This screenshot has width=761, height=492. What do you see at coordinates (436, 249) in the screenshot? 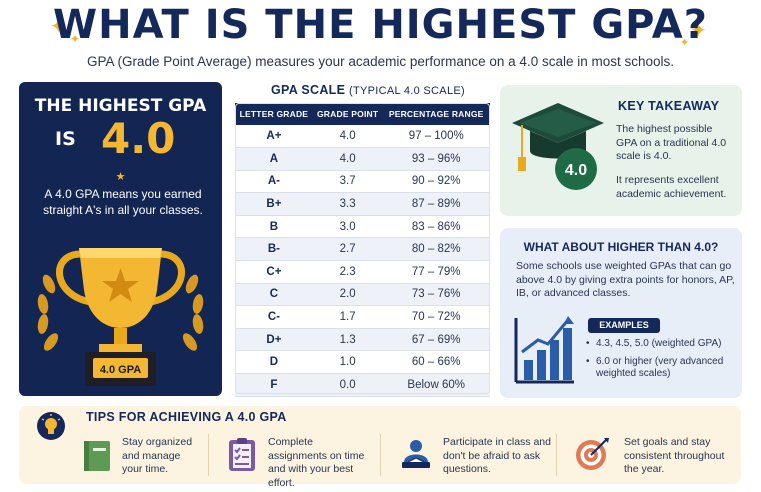
I see `percentage-range-cell: 80 – 82%` at bounding box center [436, 249].